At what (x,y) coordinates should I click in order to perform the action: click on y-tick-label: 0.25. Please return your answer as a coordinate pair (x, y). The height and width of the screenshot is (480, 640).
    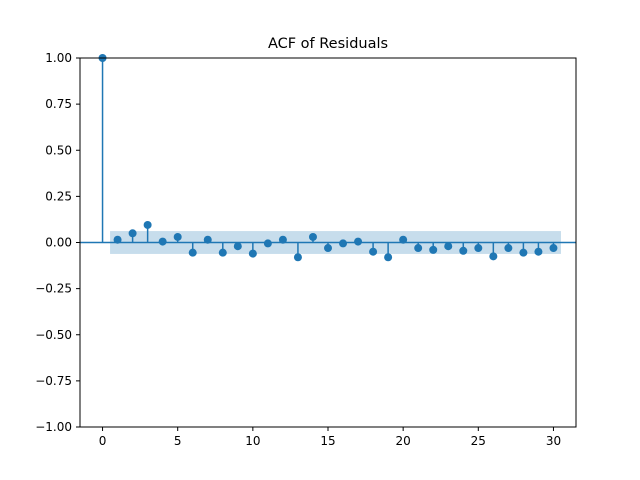
    Looking at the image, I should click on (58, 196).